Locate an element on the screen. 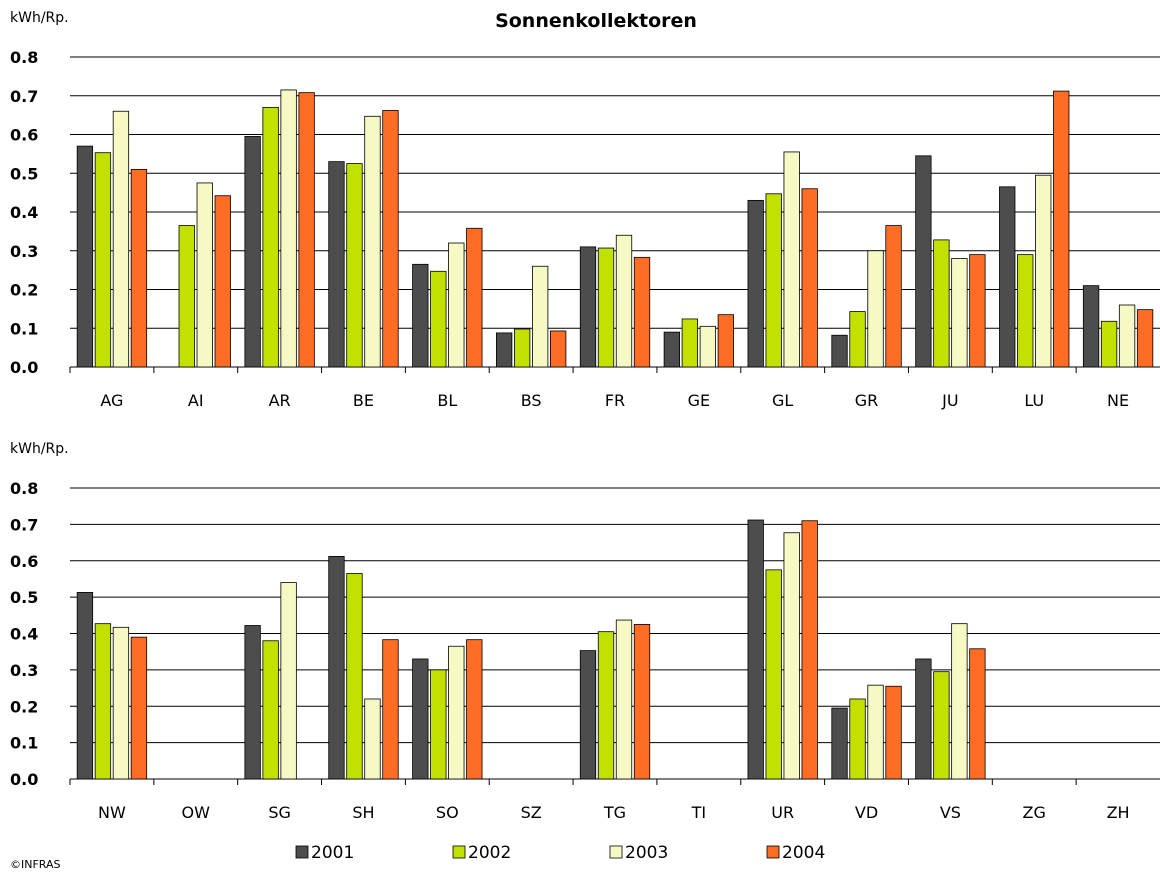 The image size is (1160, 874). x-tick-label: SZ is located at coordinates (531, 812).